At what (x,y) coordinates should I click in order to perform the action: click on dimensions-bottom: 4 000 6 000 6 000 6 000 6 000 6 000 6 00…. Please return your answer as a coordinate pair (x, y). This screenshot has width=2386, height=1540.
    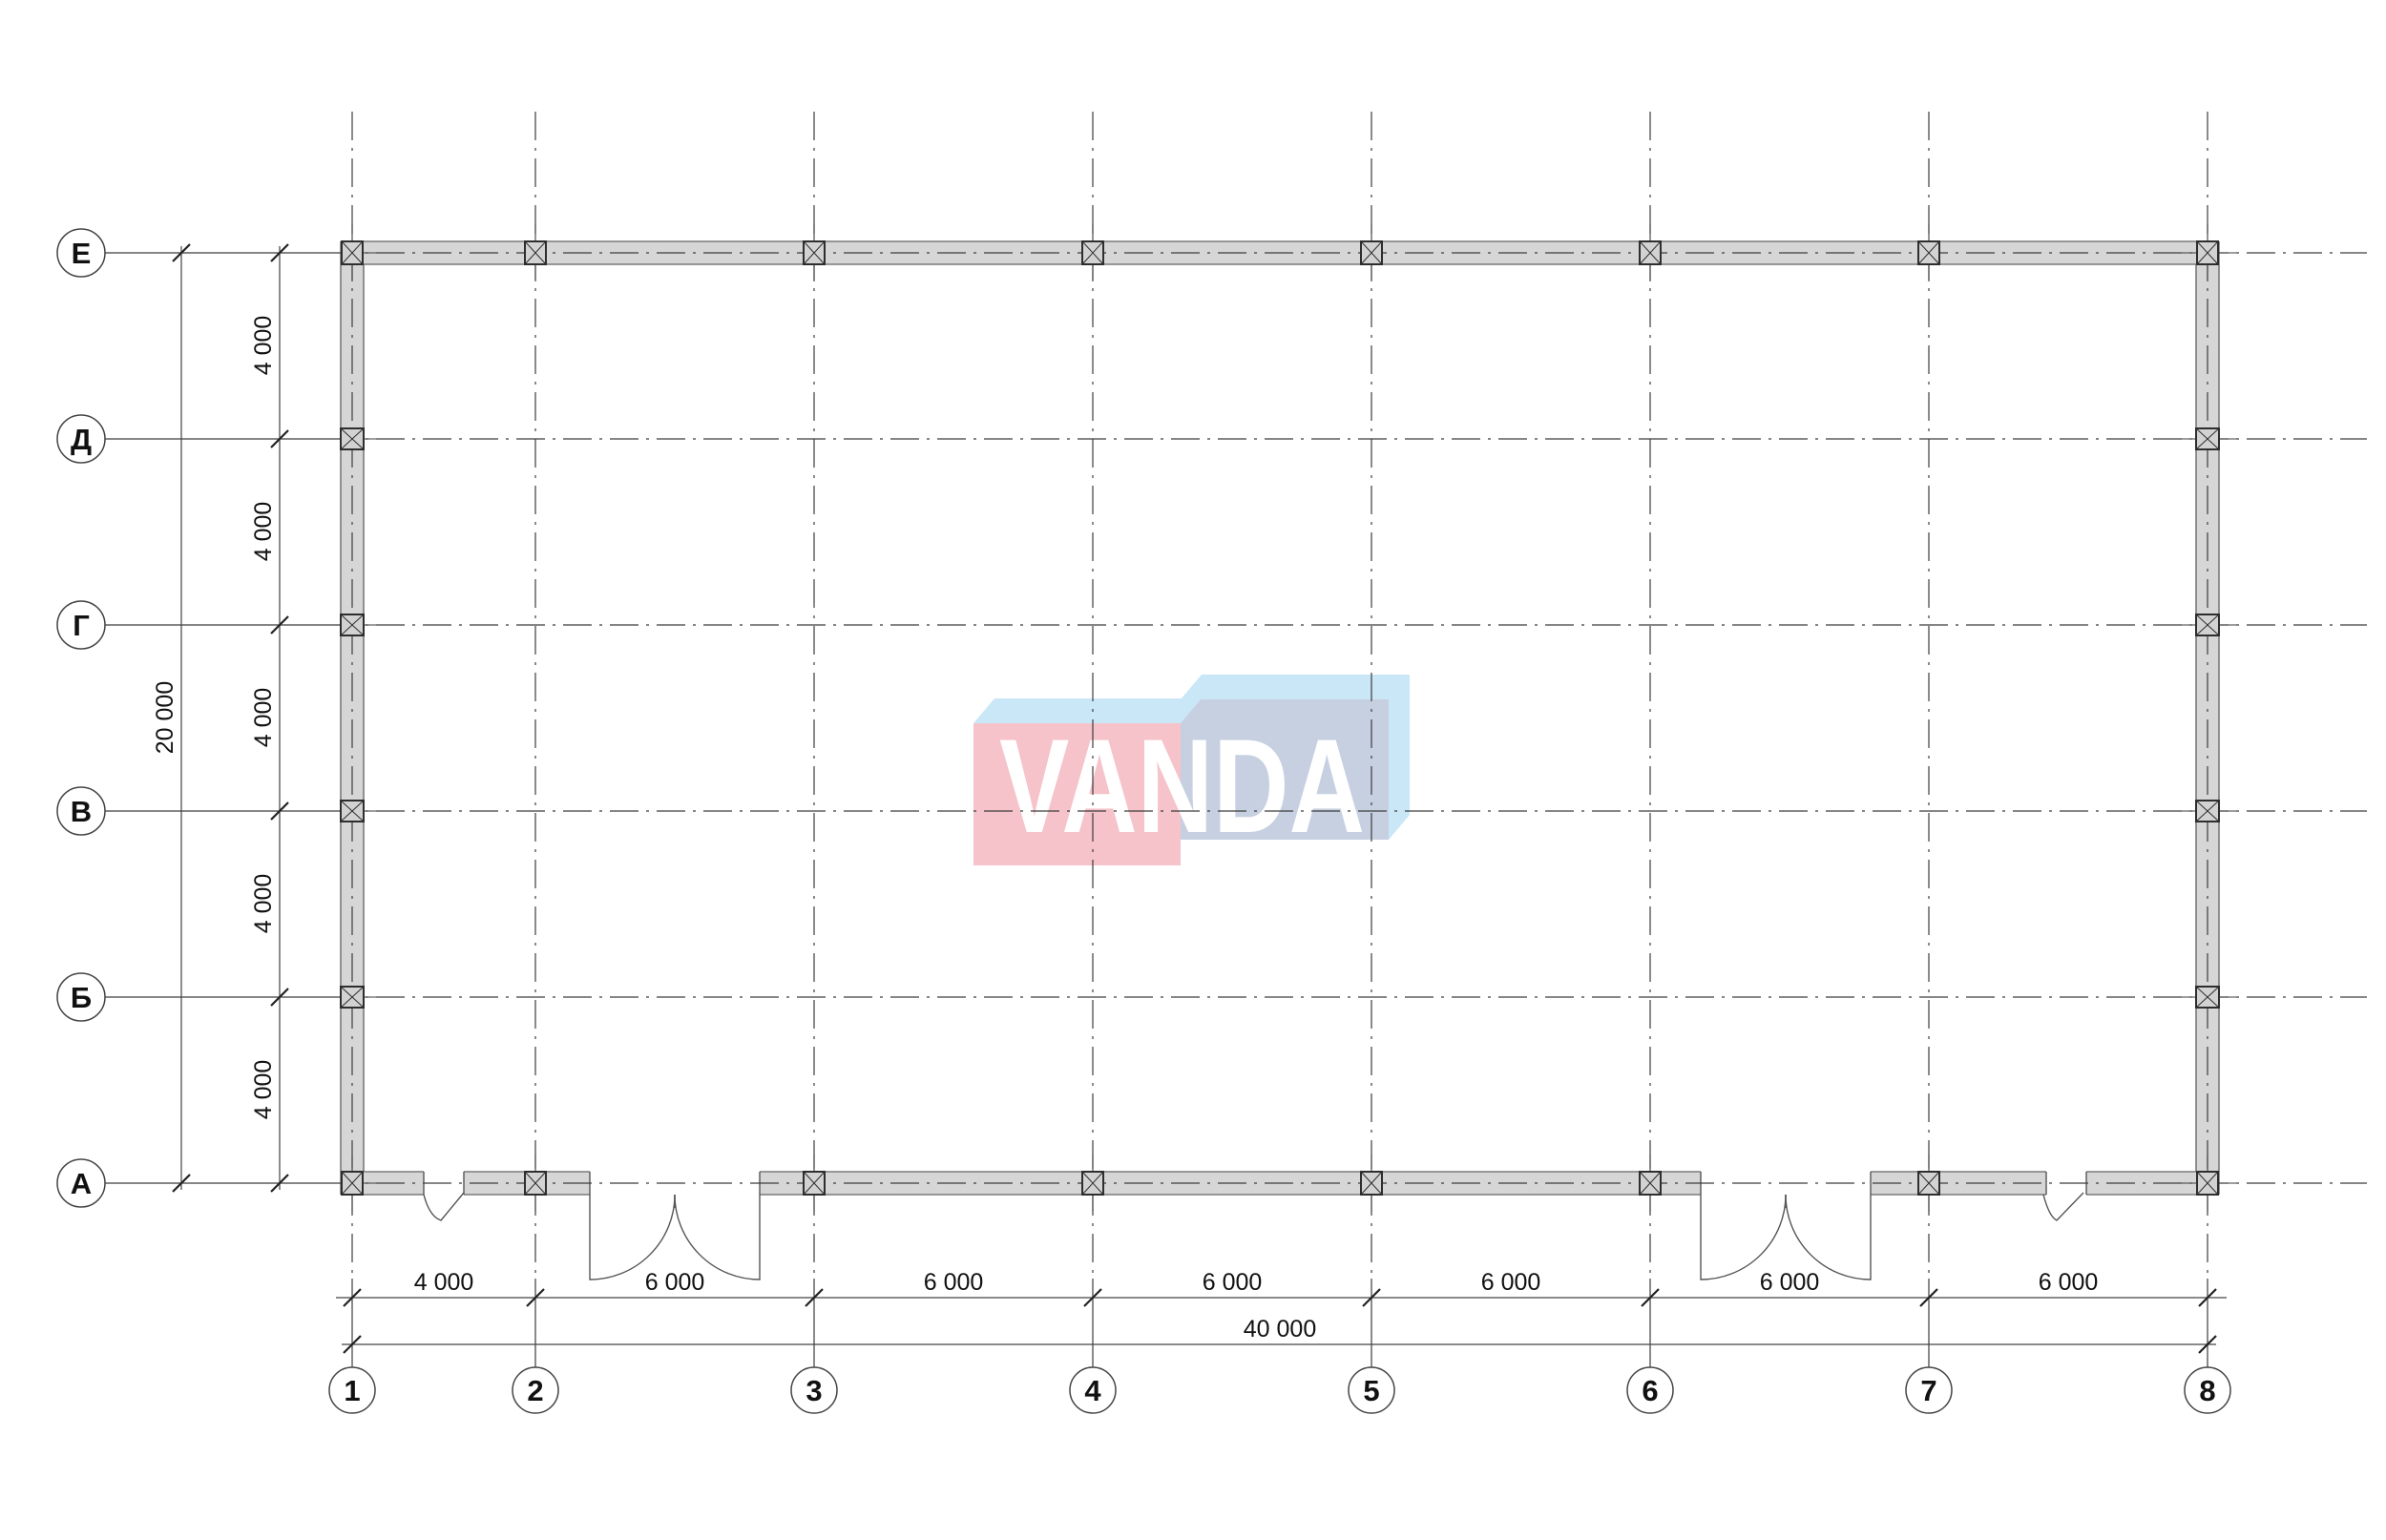
    Looking at the image, I should click on (1281, 1312).